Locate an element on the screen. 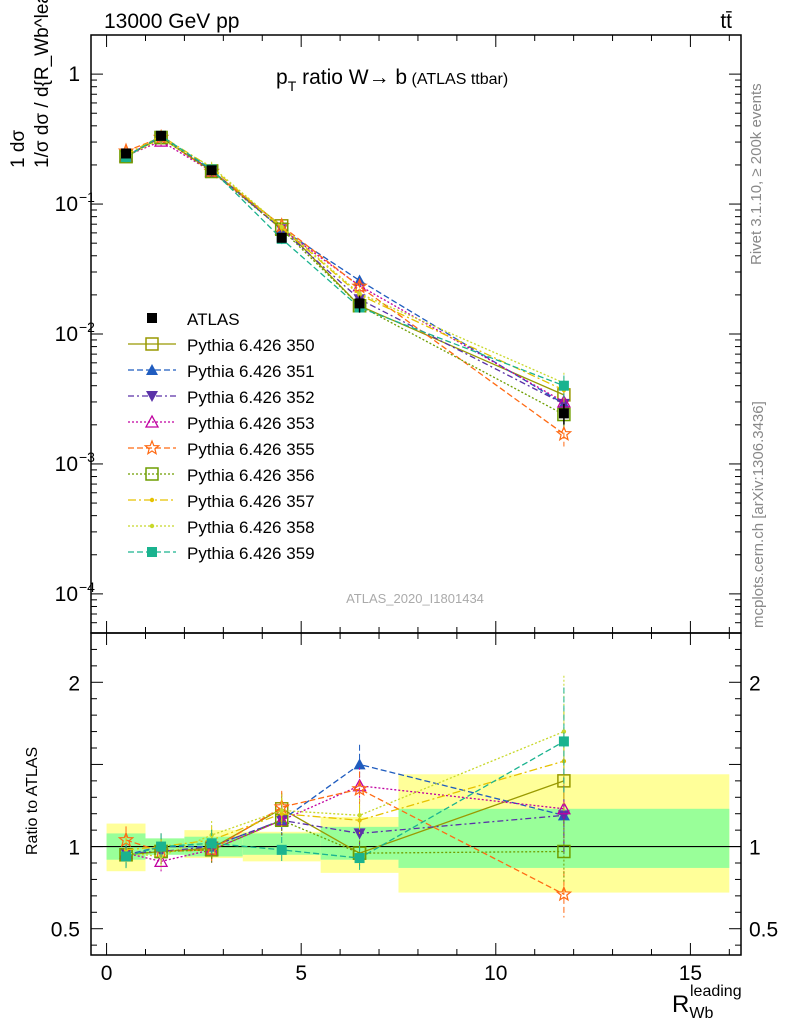  ratio-y-tick-label: 2 is located at coordinates (74, 683).